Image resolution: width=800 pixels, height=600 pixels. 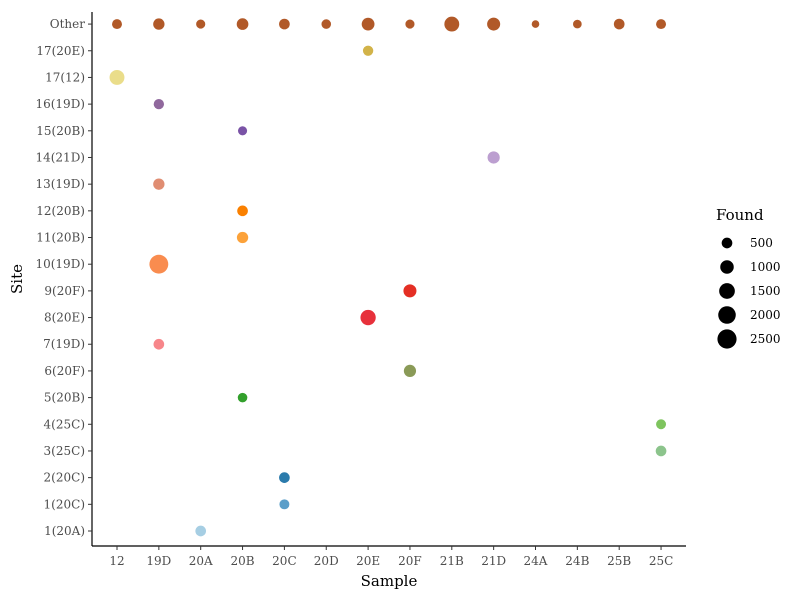 What do you see at coordinates (761, 243) in the screenshot?
I see `legend-size-label: 500` at bounding box center [761, 243].